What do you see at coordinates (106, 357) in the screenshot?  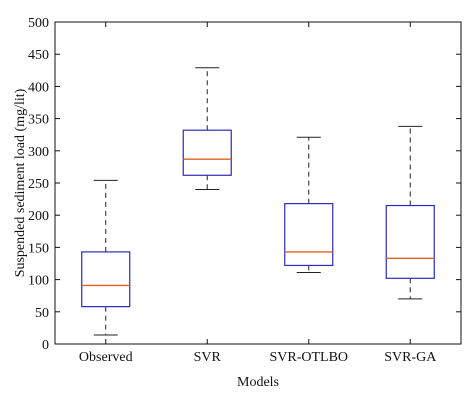 I see `x-tick-label: Observed` at bounding box center [106, 357].